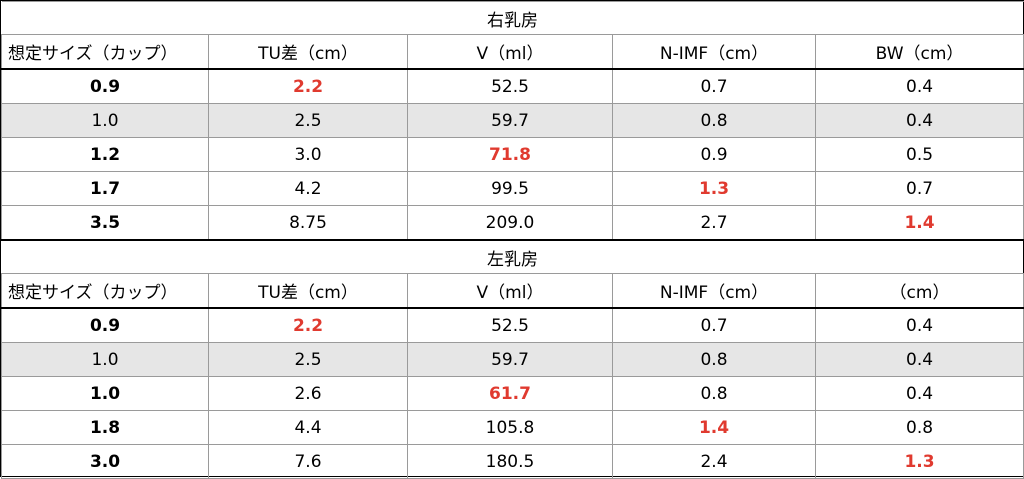  Describe the element at coordinates (714, 461) in the screenshot. I see `value-cell: 2.4` at that location.